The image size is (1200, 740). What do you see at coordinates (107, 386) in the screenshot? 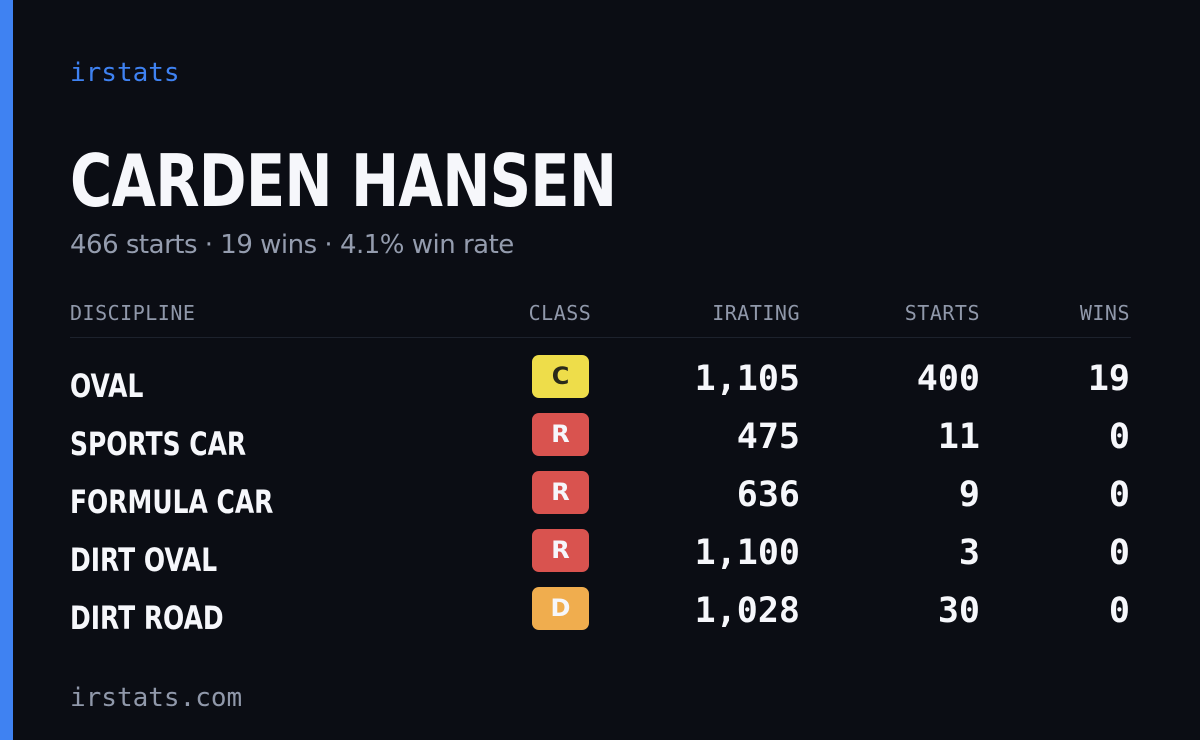
I see `discipline-name: OVAL` at bounding box center [107, 386].